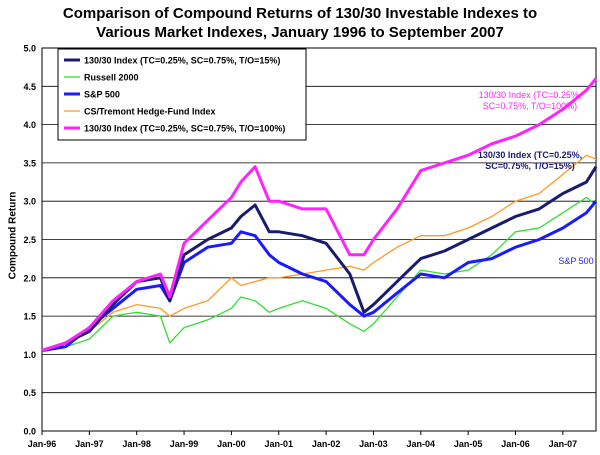  I want to click on x-tick-0: Jan-96, so click(42, 444).